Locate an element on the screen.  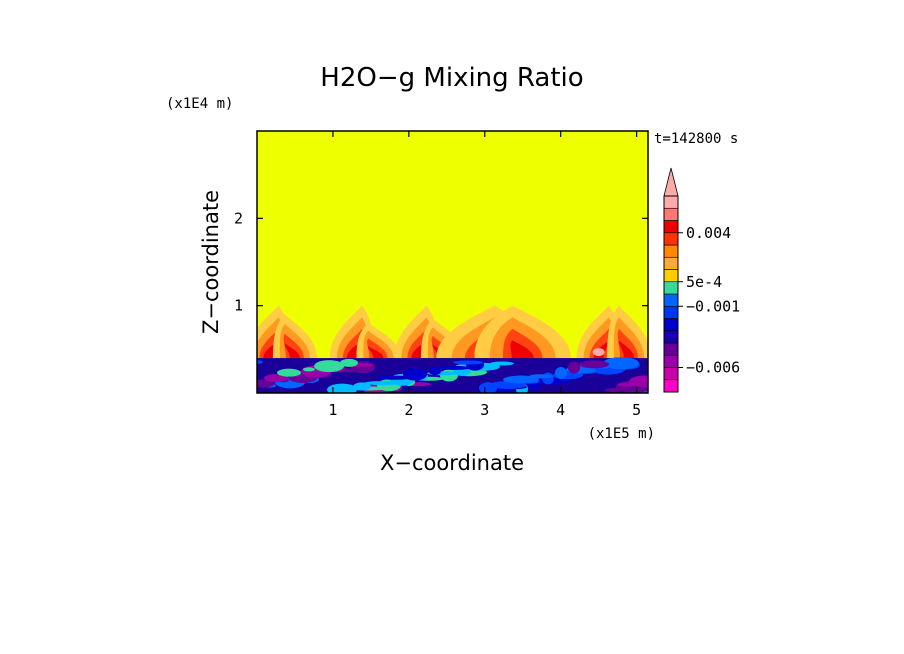
x-unit-label: (x1E5 m) is located at coordinates (621, 434).